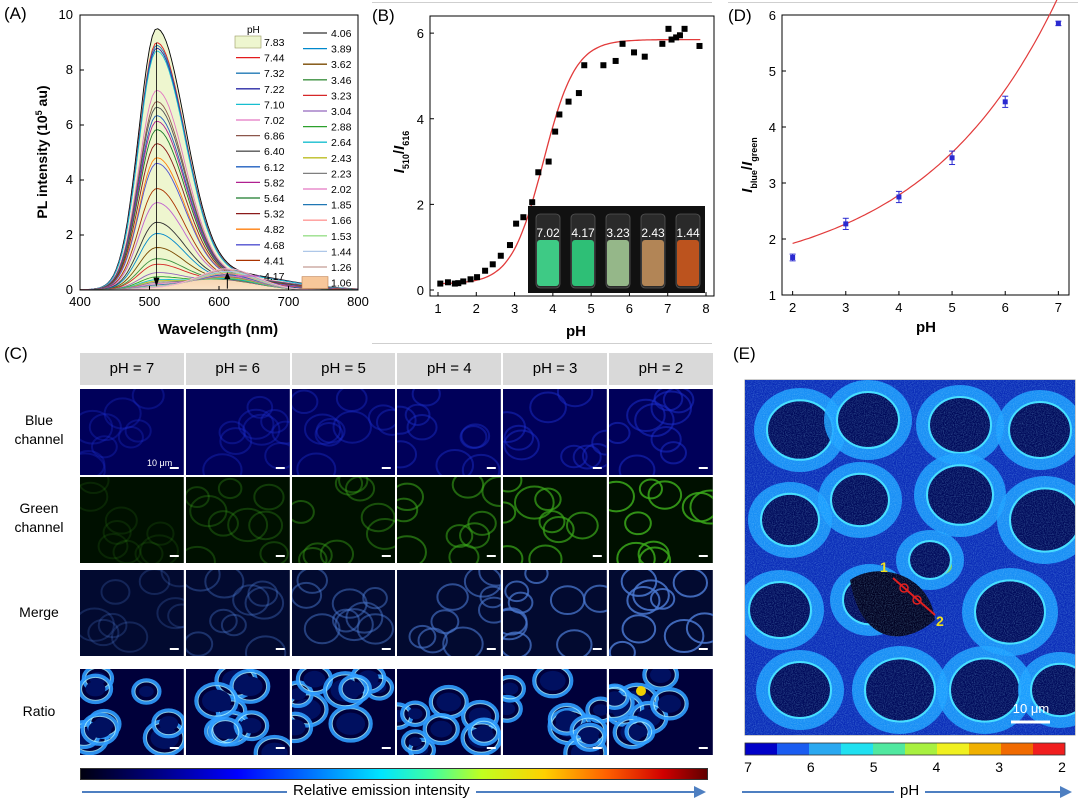 This screenshot has height=812, width=1080. I want to click on chart-a-legend-label: 6.40, so click(274, 152).